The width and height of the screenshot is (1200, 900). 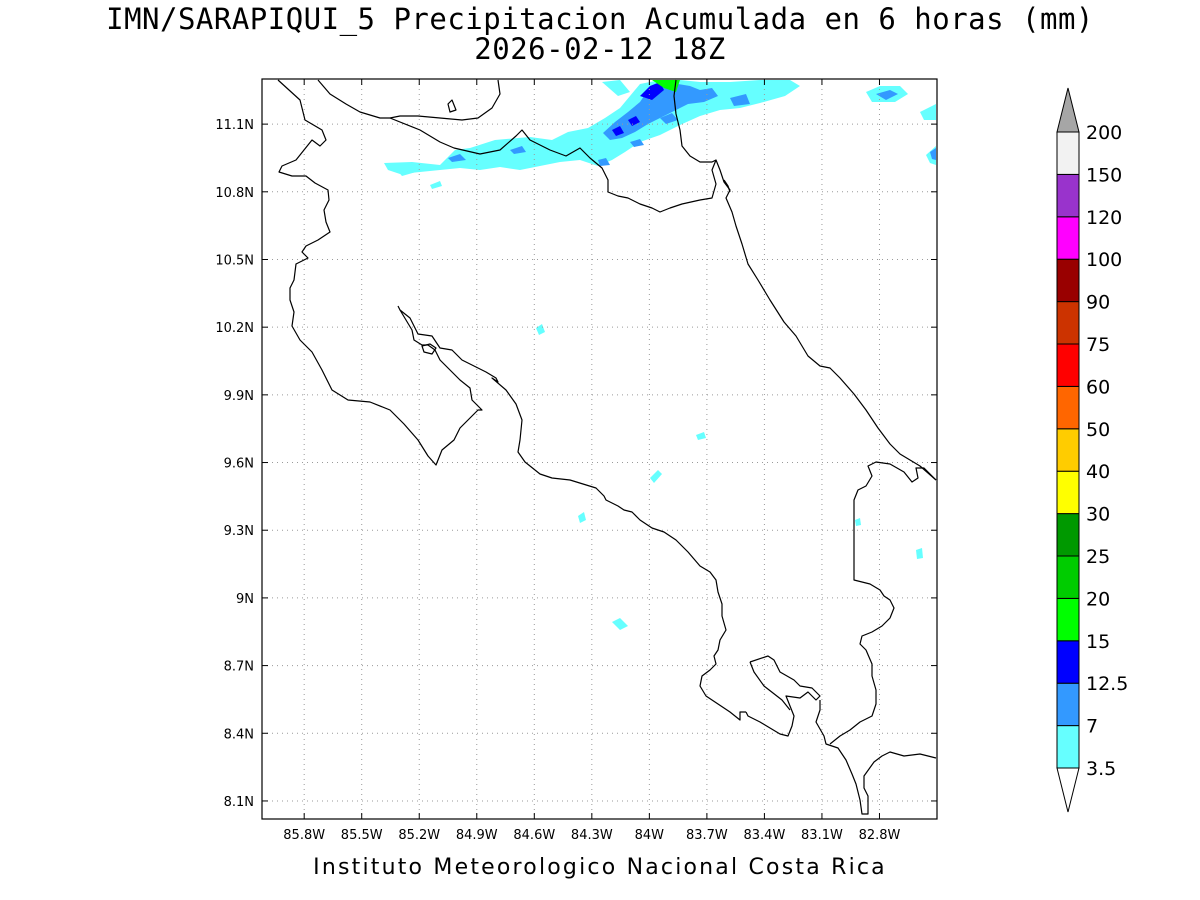 I want to click on x-tick-label: 83.1W, so click(x=822, y=835).